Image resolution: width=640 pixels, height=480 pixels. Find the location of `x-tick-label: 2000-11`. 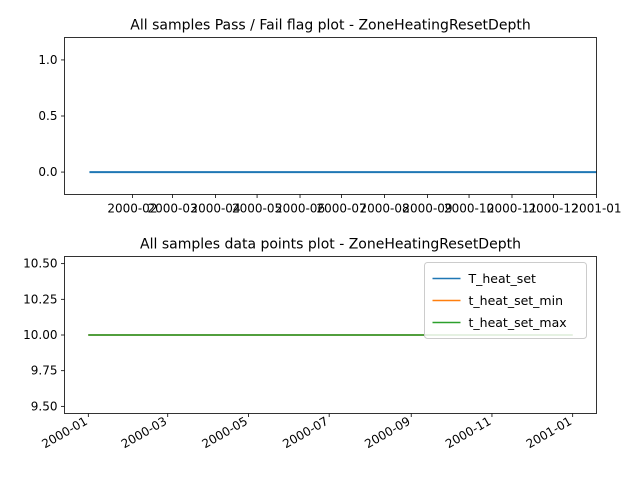

x-tick-label: 2000-11 is located at coordinates (512, 209).